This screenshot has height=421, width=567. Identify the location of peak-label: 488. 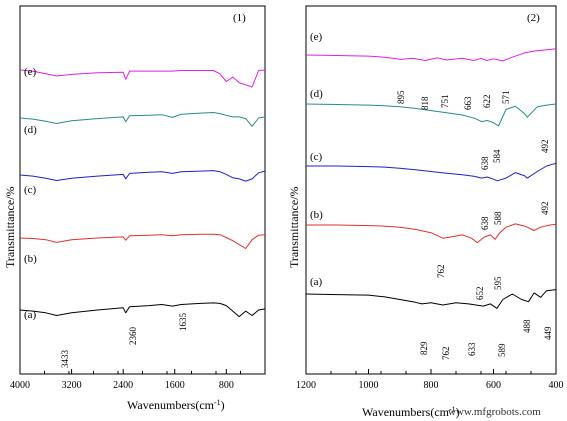
(527, 326).